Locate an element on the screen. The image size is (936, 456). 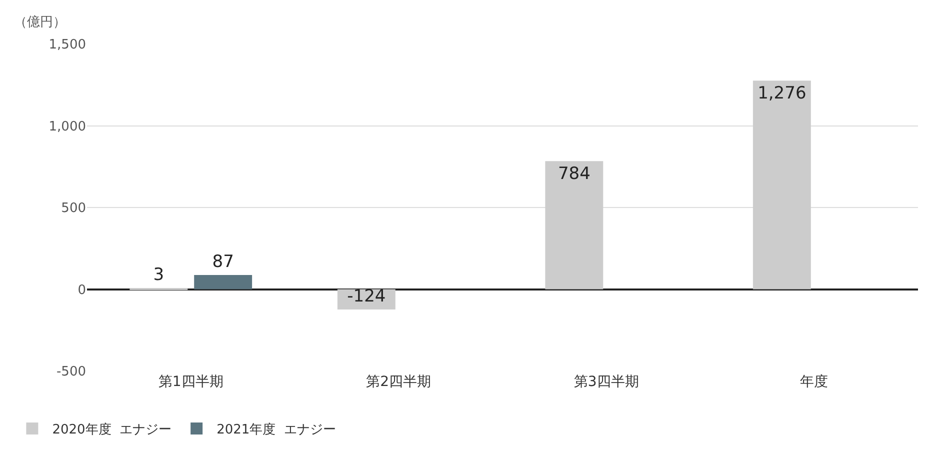
y-tick-label: 500 is located at coordinates (73, 208).